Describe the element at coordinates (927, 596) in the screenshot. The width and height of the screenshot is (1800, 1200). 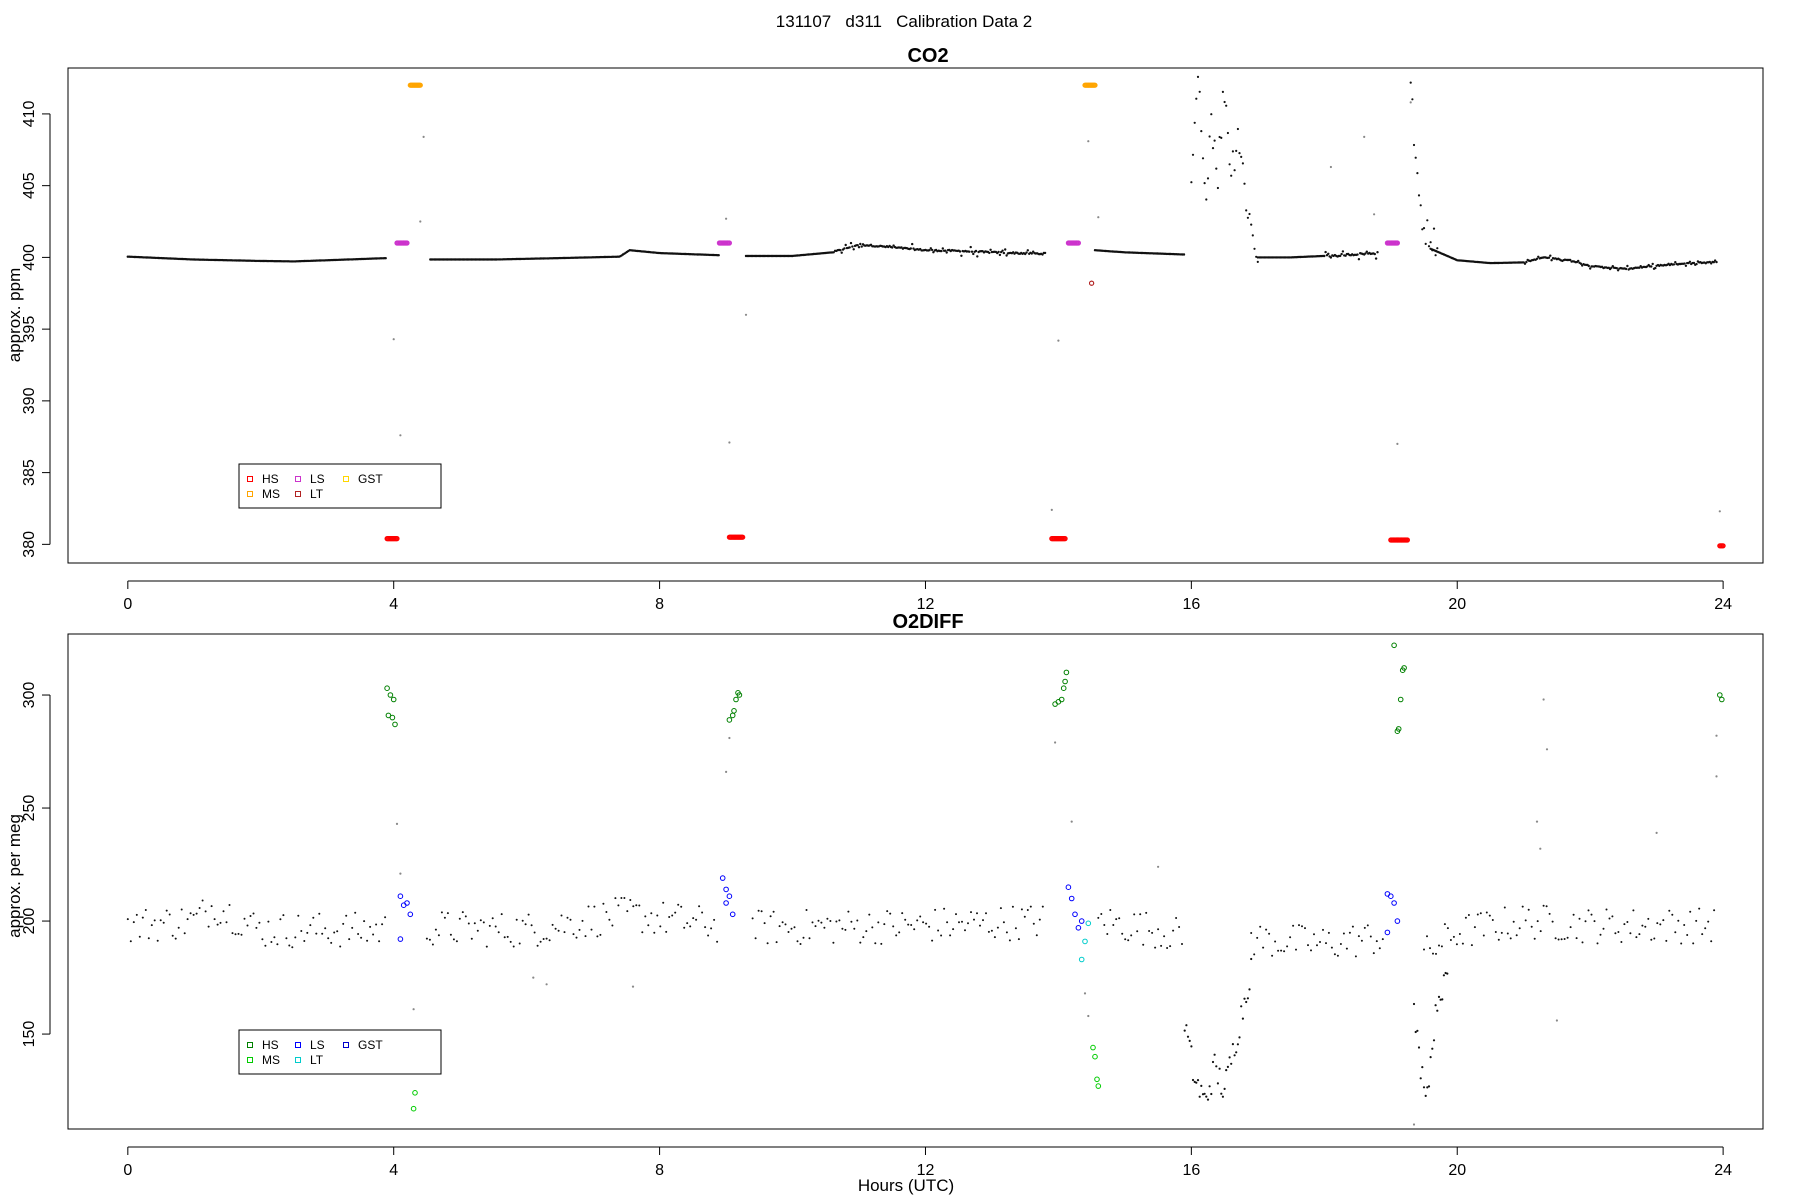
I see `co2-x-axis: 0 4 8 12 16 20 24` at that location.